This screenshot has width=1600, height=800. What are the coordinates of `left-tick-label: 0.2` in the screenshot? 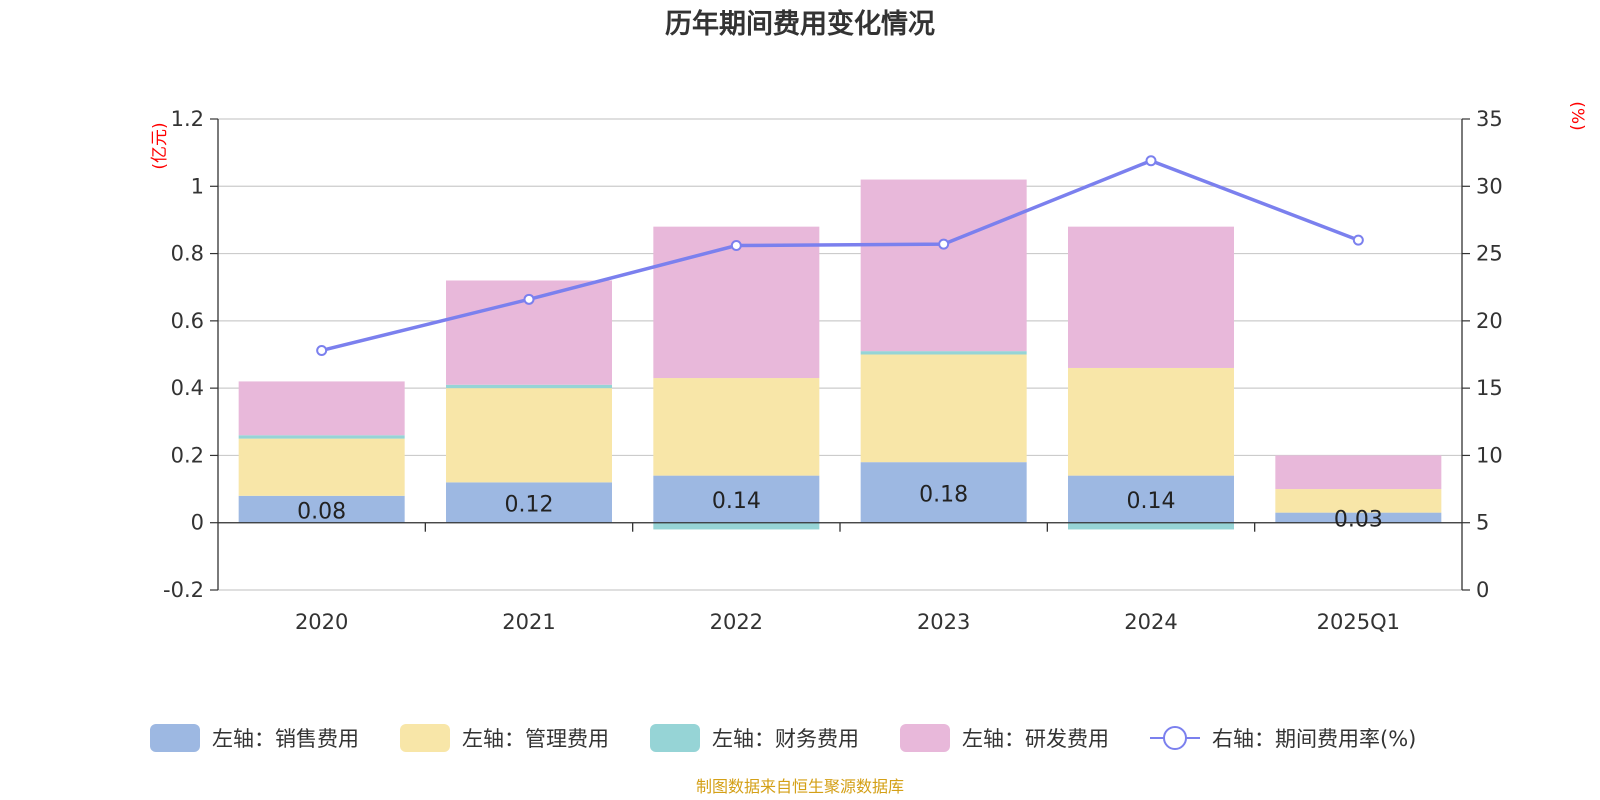 It's located at (187, 455).